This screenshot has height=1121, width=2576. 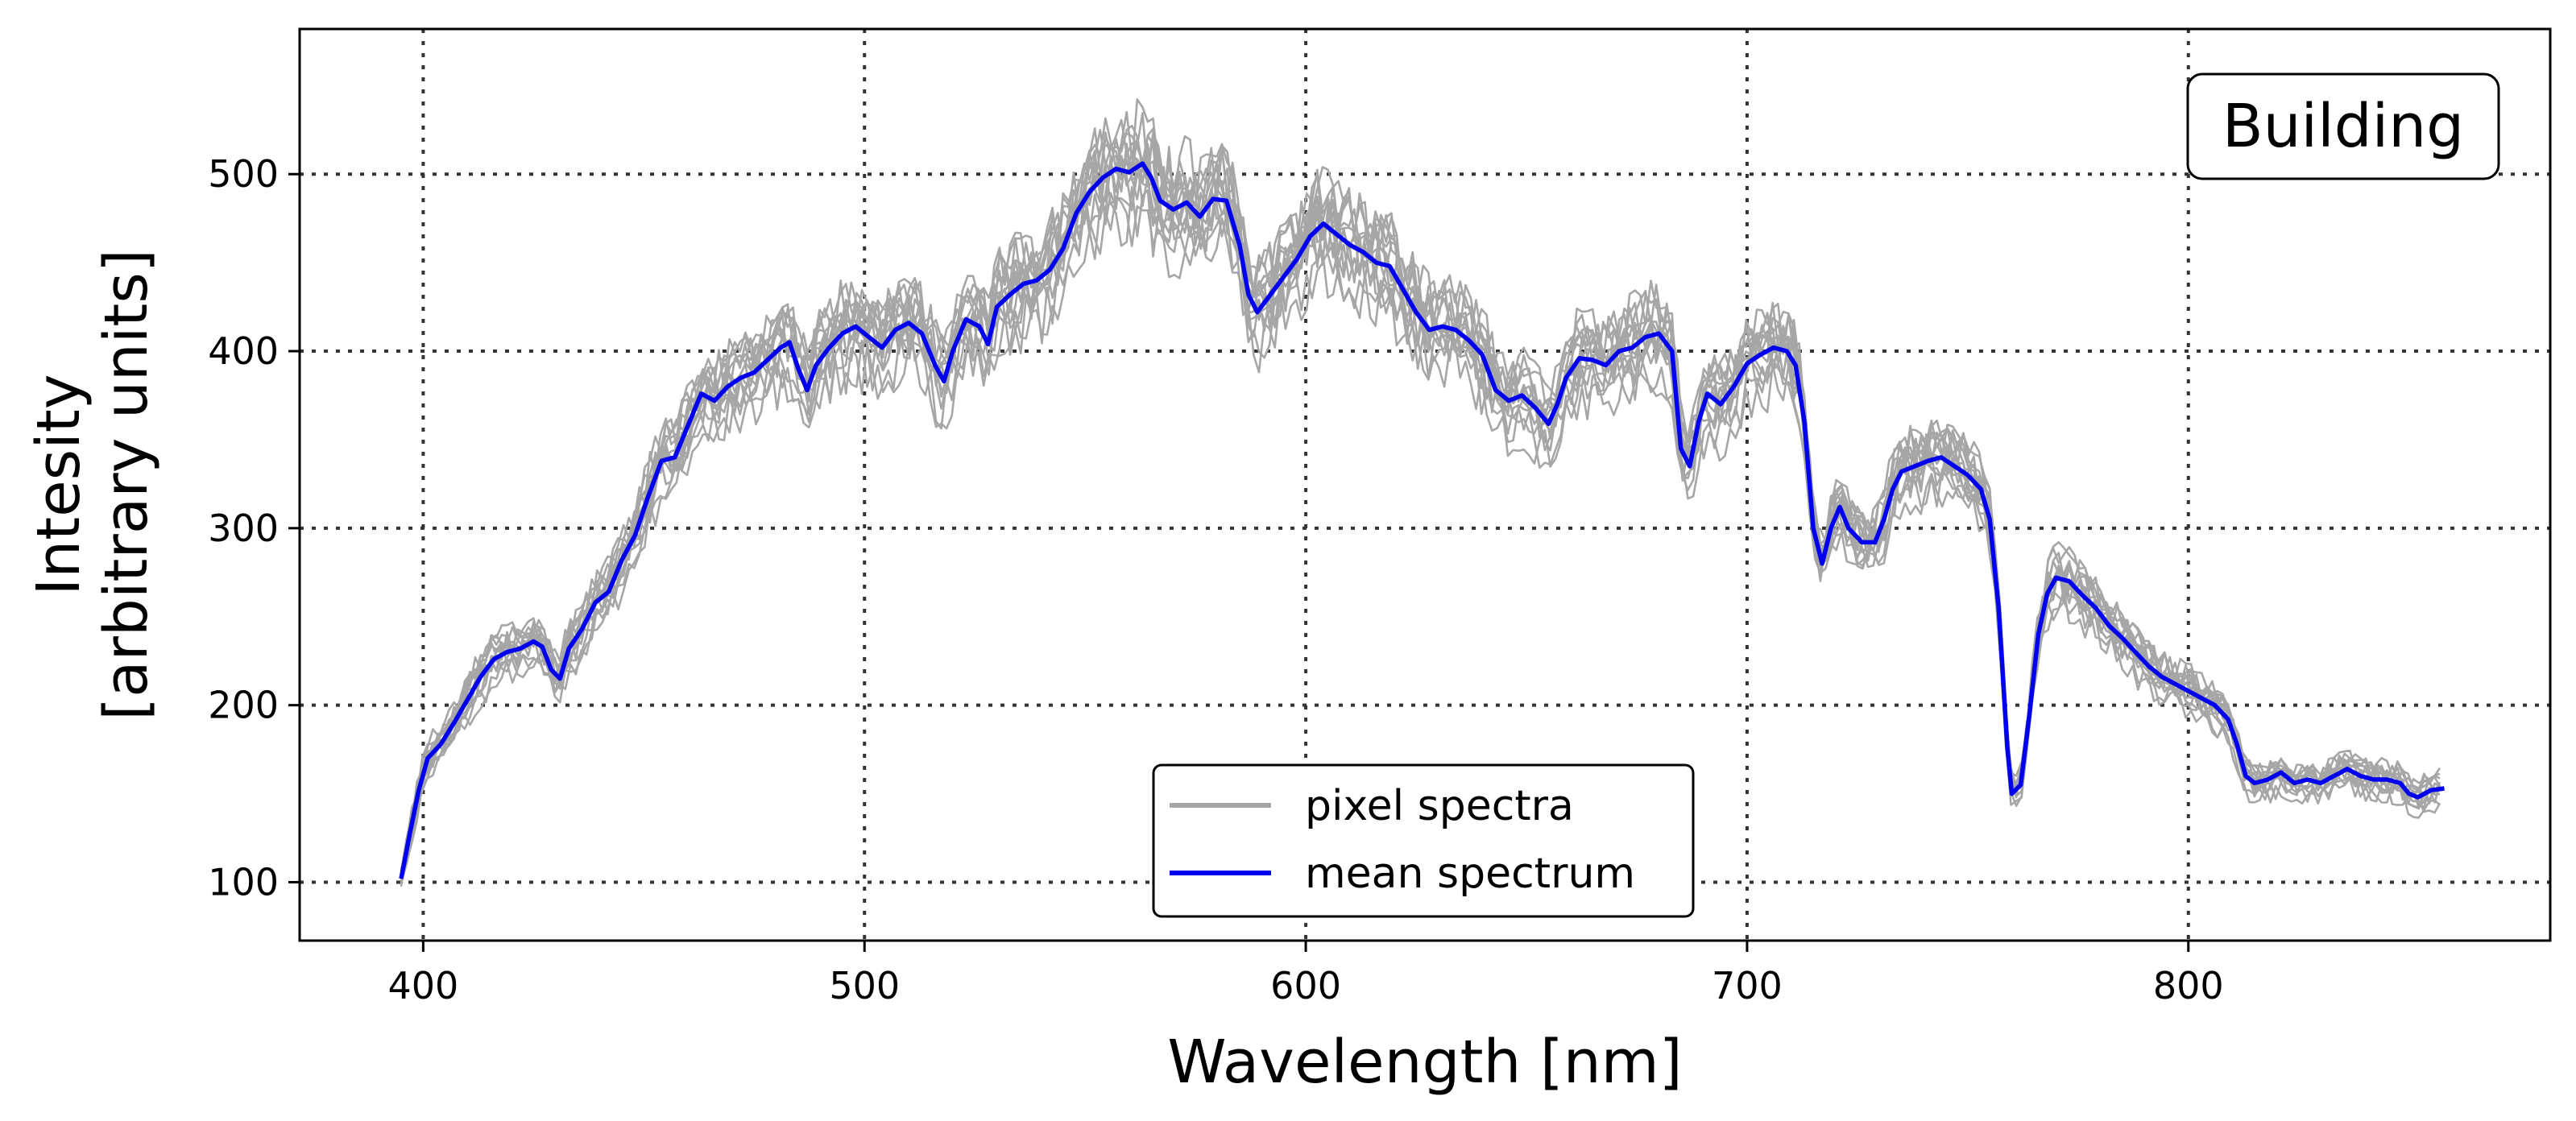 What do you see at coordinates (58, 484) in the screenshot?
I see `y-axis-title-line-1: Intesity` at bounding box center [58, 484].